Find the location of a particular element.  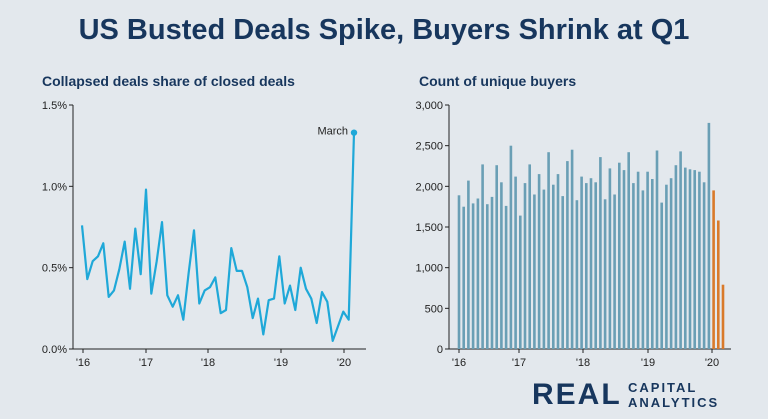

y-tick-label: 2,500 is located at coordinates (429, 147).